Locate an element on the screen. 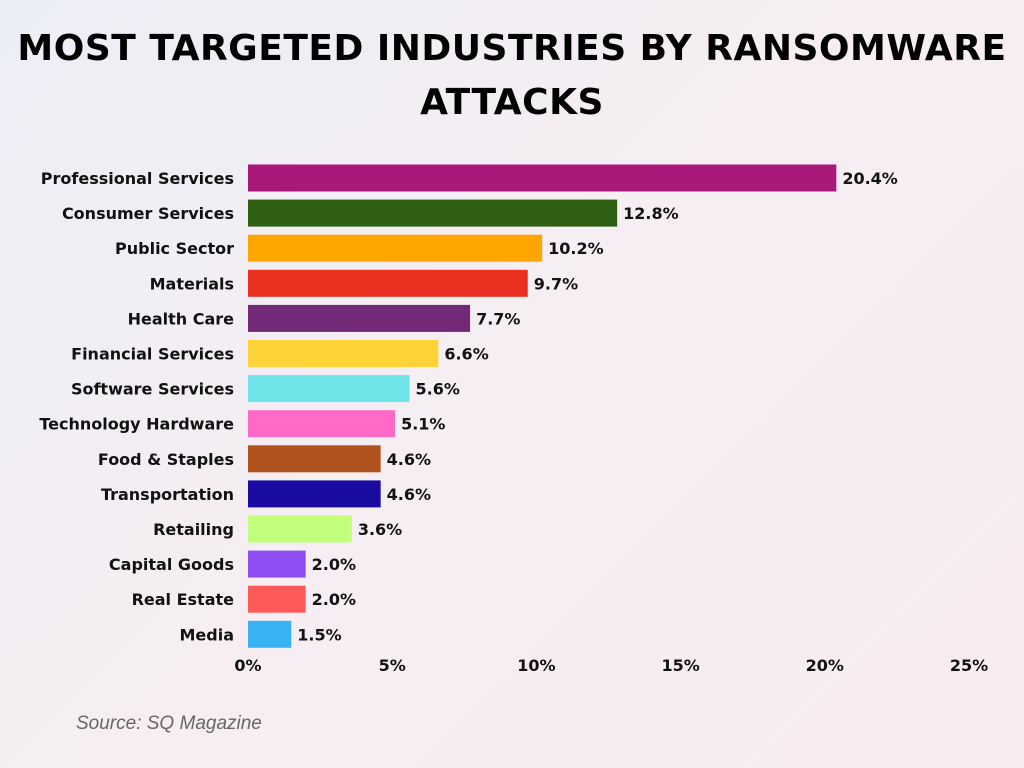 The width and height of the screenshot is (1024, 768). category-label: Capital Goods is located at coordinates (171, 564).